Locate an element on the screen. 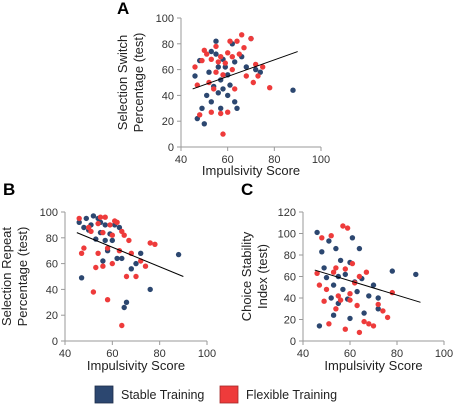  panel-b-y-axis-title-line2: Percentage (test) is located at coordinates (22, 277).